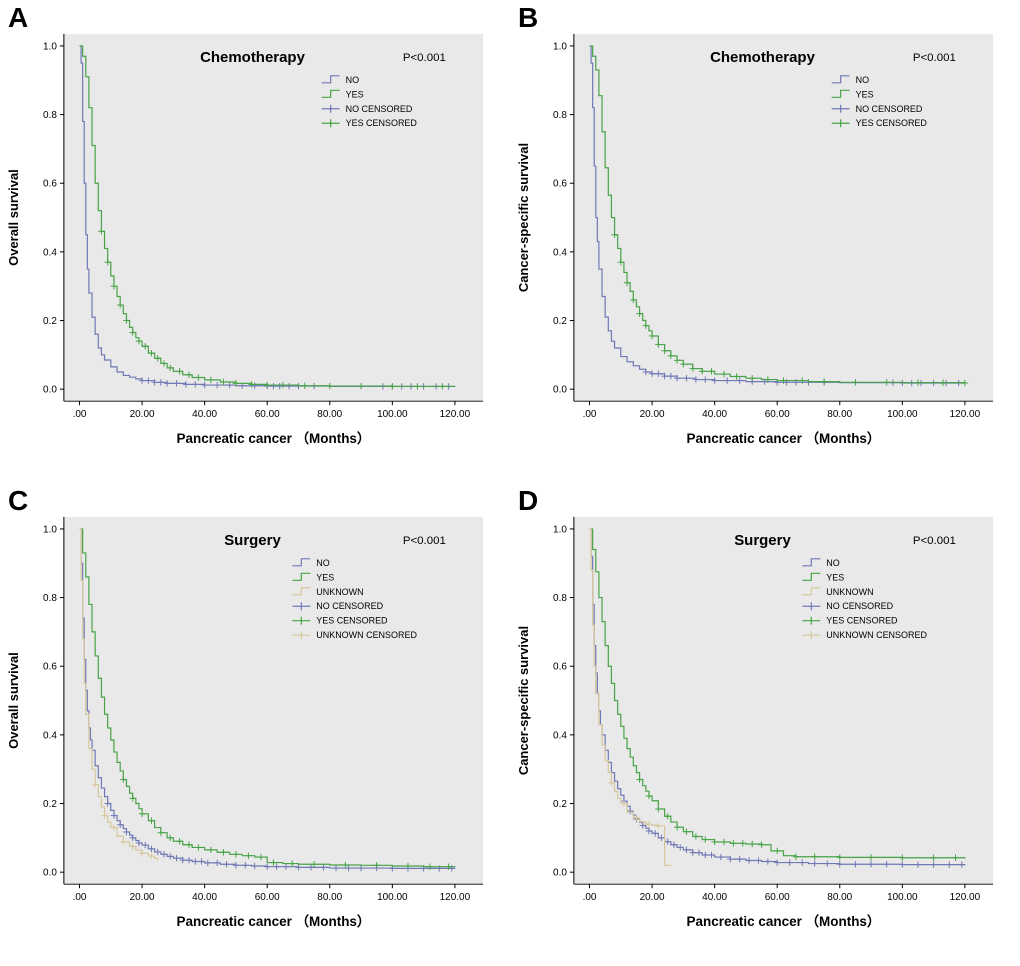 The width and height of the screenshot is (1020, 966). Describe the element at coordinates (529, 17) in the screenshot. I see `panel-letter-b: B` at that location.